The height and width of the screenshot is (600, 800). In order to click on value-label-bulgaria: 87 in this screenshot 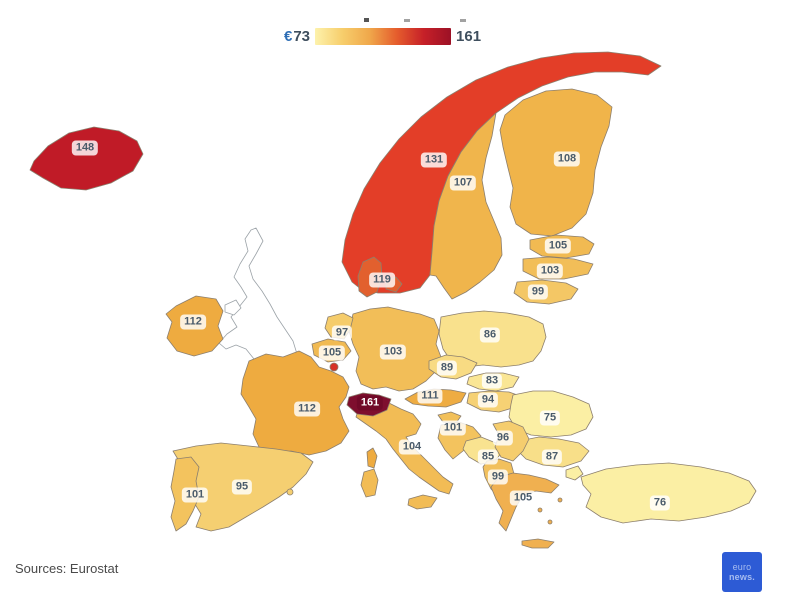, I will do `click(552, 457)`.